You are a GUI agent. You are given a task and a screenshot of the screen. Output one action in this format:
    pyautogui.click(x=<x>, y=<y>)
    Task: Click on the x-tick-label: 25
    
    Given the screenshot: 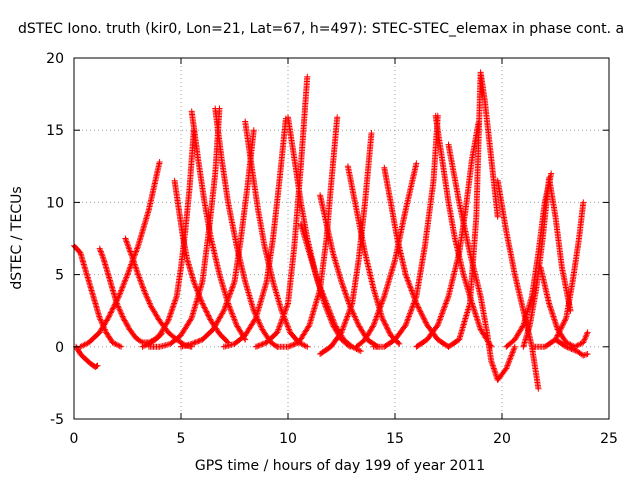 What is the action you would take?
    pyautogui.click(x=609, y=439)
    